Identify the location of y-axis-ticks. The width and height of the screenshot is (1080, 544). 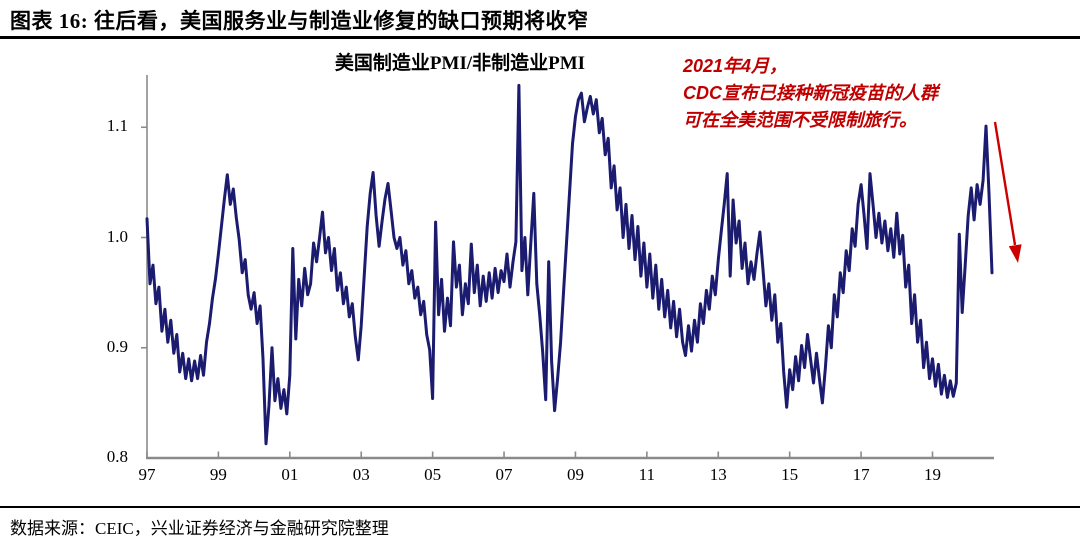
(144, 237).